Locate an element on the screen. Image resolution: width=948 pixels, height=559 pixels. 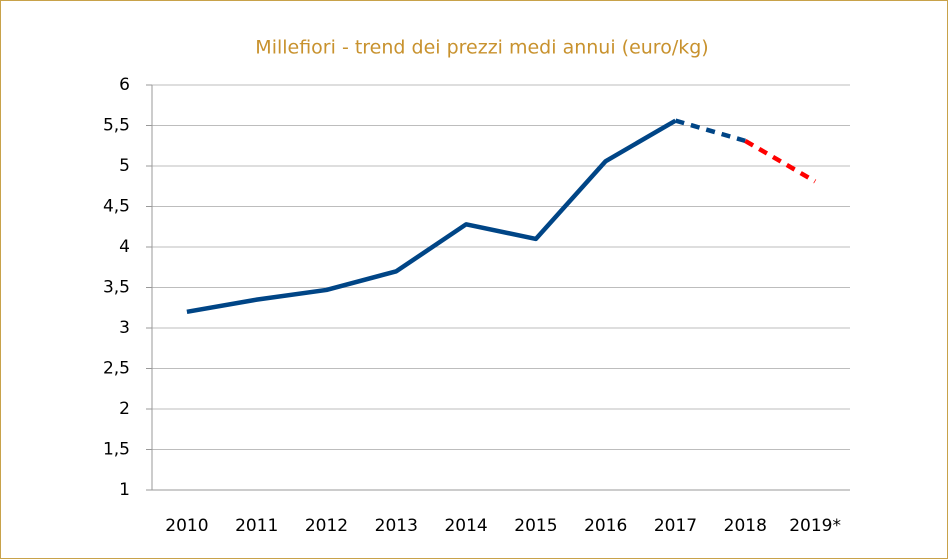
y-tick-label: 6 is located at coordinates (124, 85).